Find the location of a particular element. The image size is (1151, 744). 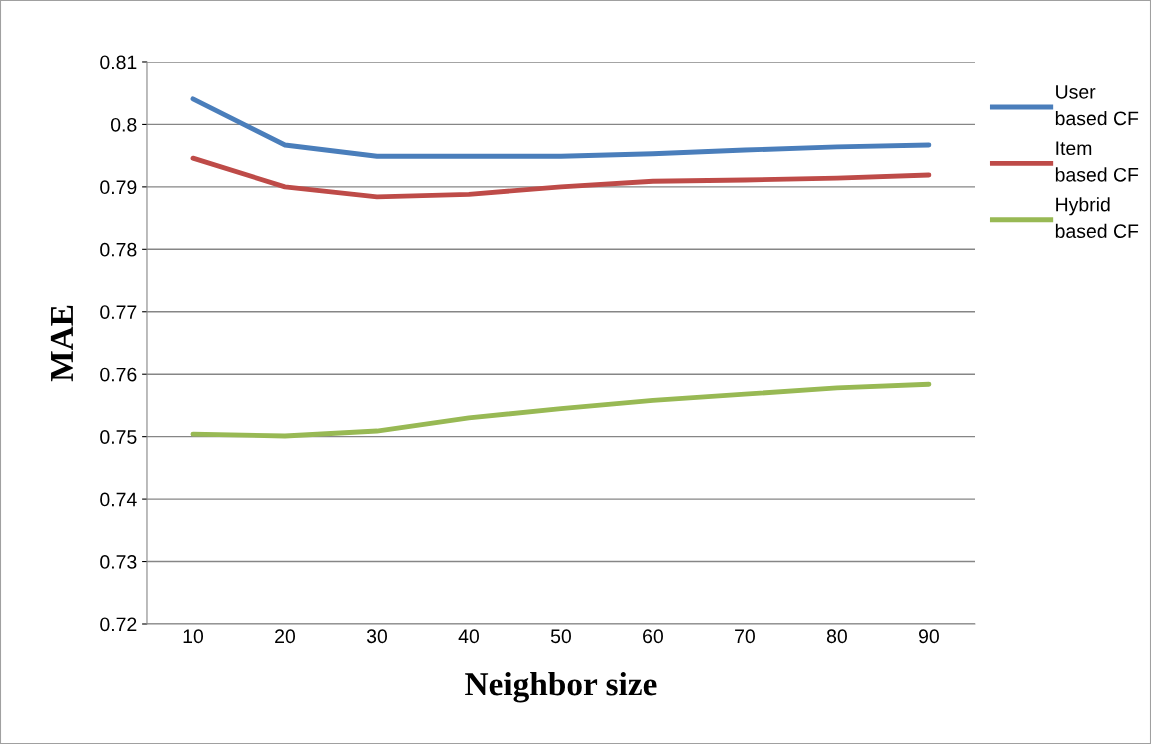

x-tick-label: 90 is located at coordinates (929, 636).